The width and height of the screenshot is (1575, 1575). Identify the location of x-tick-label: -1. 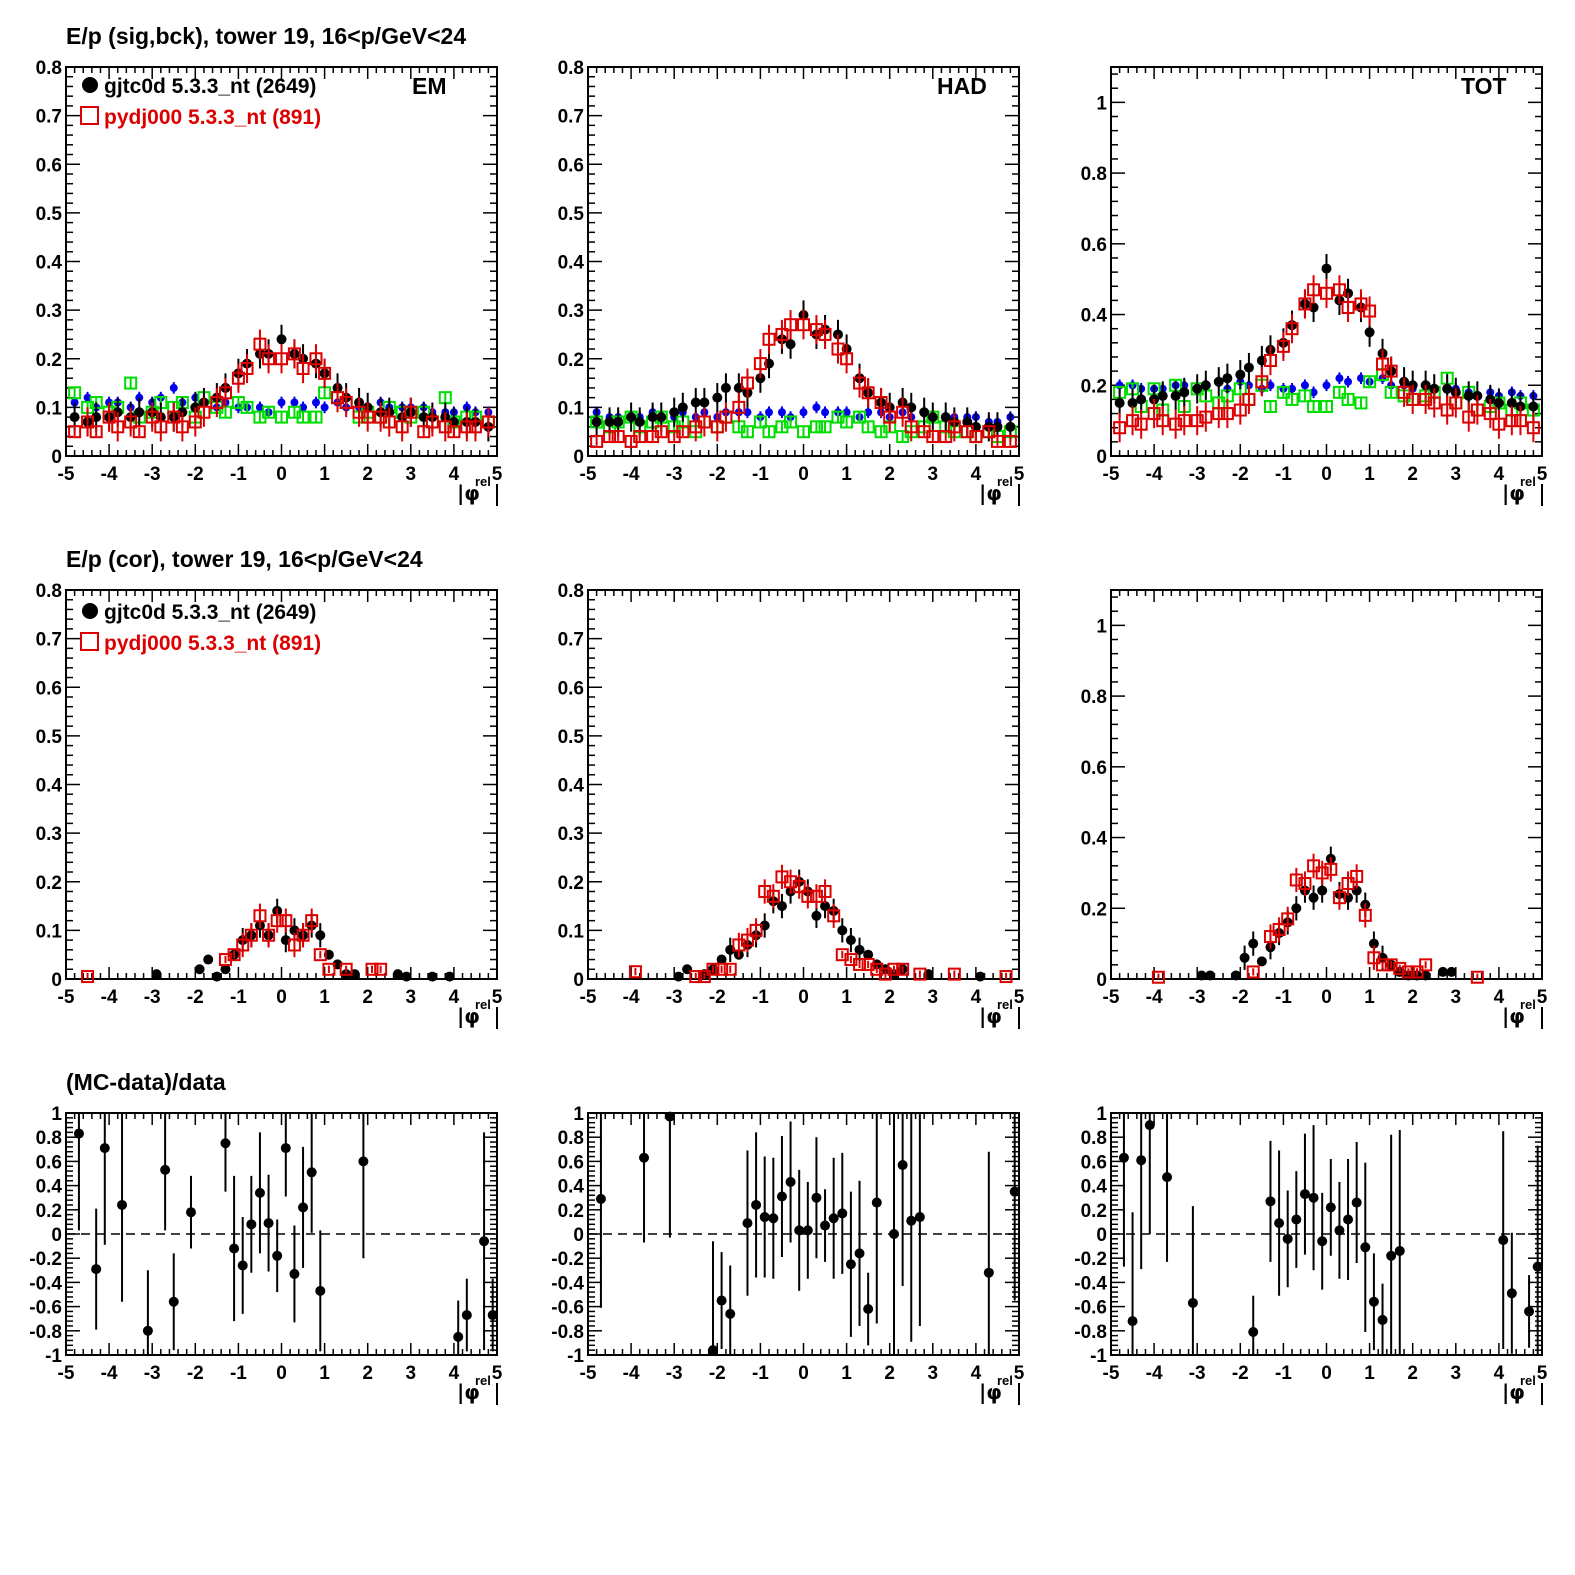
(238, 474).